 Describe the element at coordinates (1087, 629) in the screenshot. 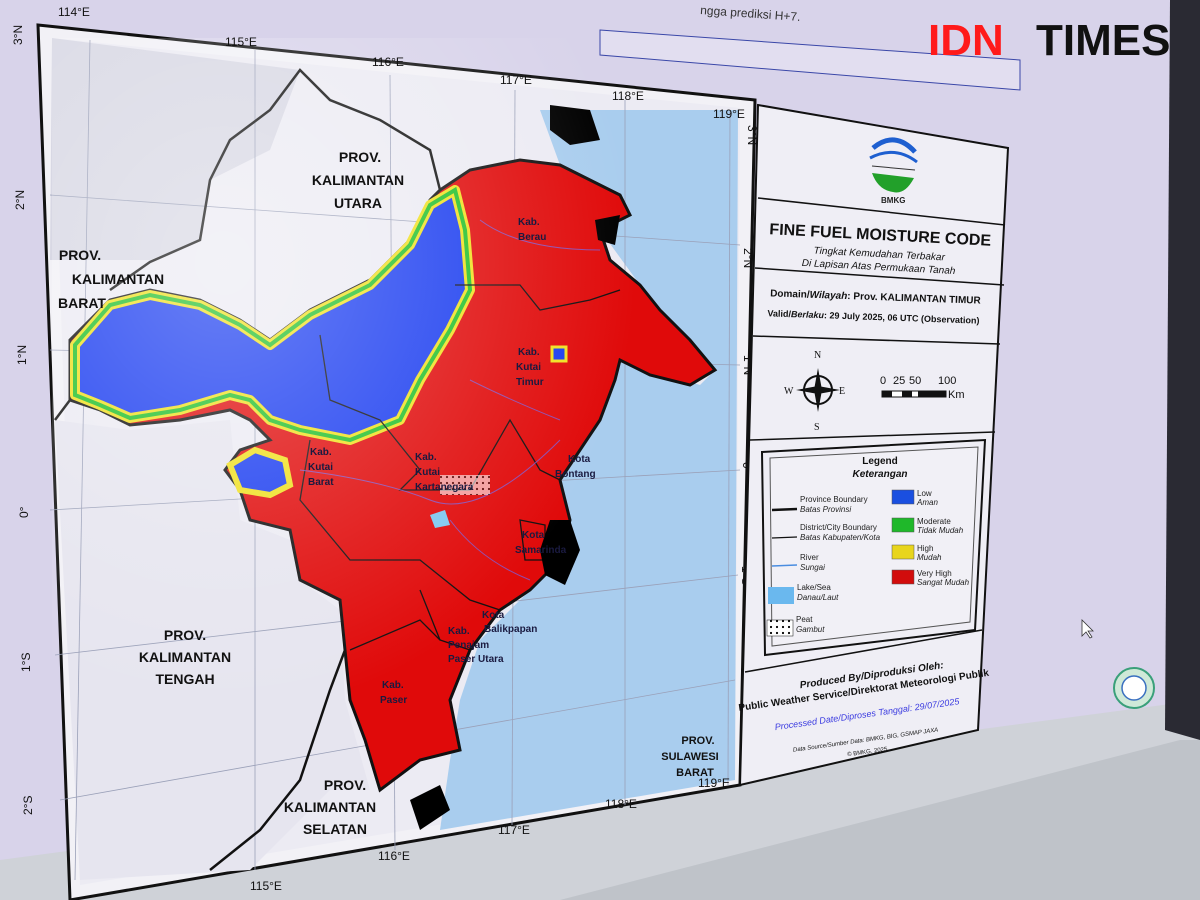

I see `mouse-cursor-icon` at that location.